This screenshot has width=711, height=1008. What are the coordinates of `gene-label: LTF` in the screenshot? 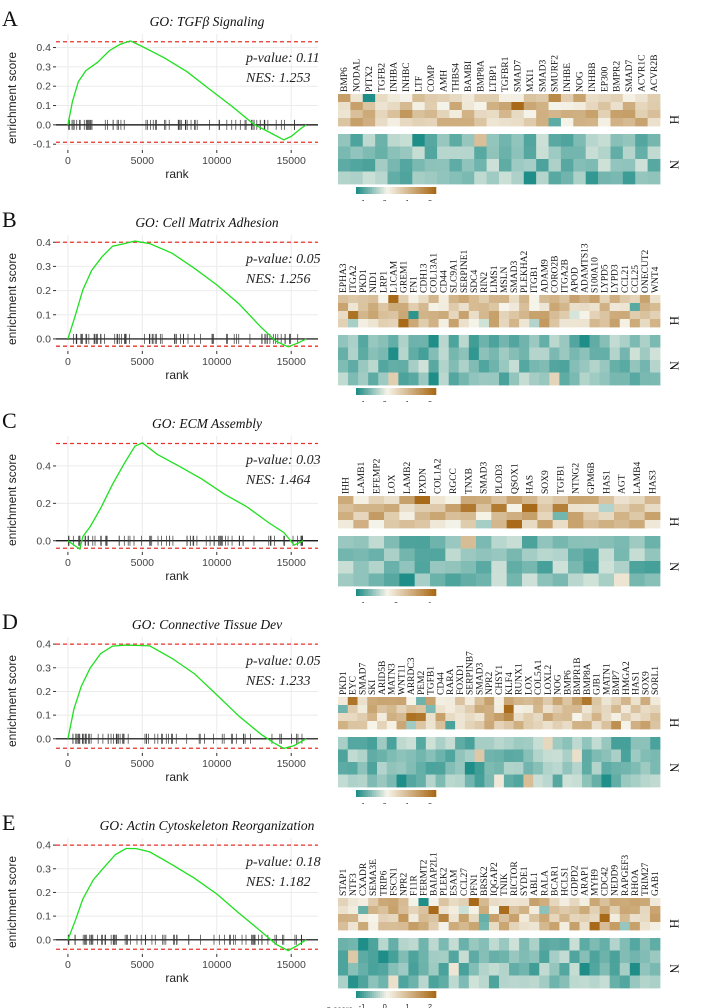 It's located at (420, 84).